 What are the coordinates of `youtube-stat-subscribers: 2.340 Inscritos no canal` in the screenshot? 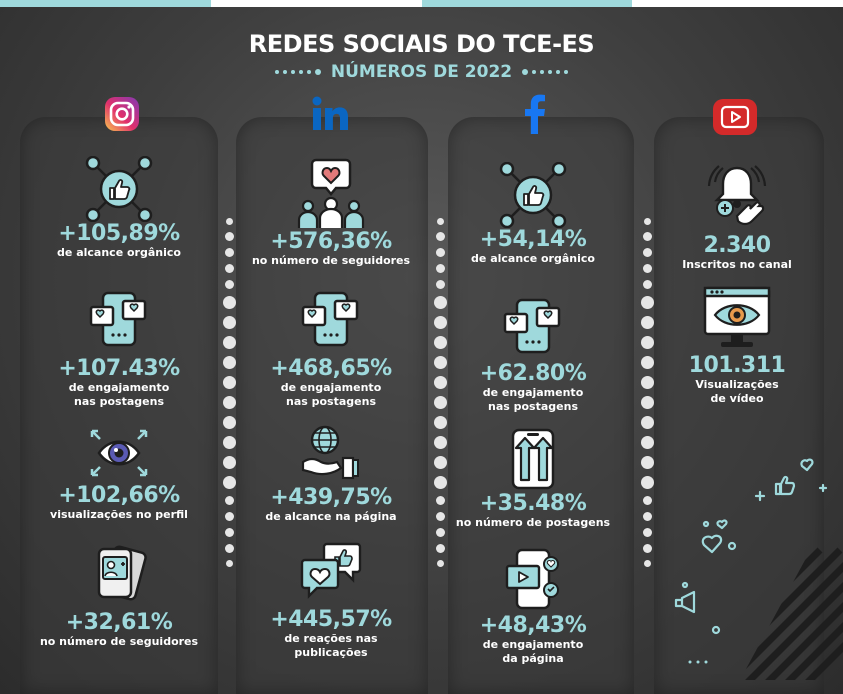 It's located at (737, 217).